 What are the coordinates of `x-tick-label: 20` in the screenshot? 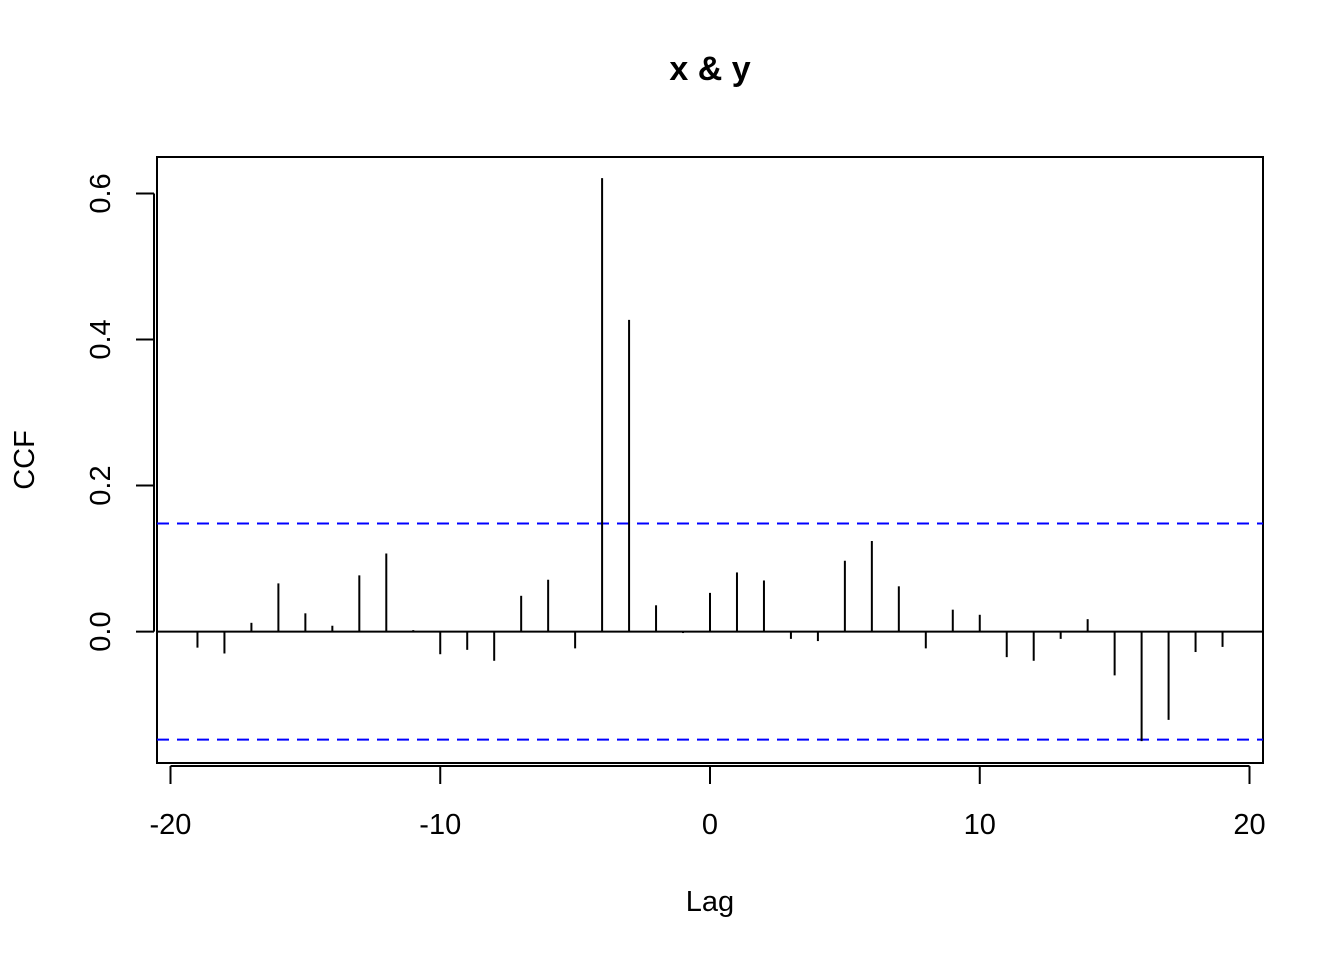 It's located at (1249, 825).